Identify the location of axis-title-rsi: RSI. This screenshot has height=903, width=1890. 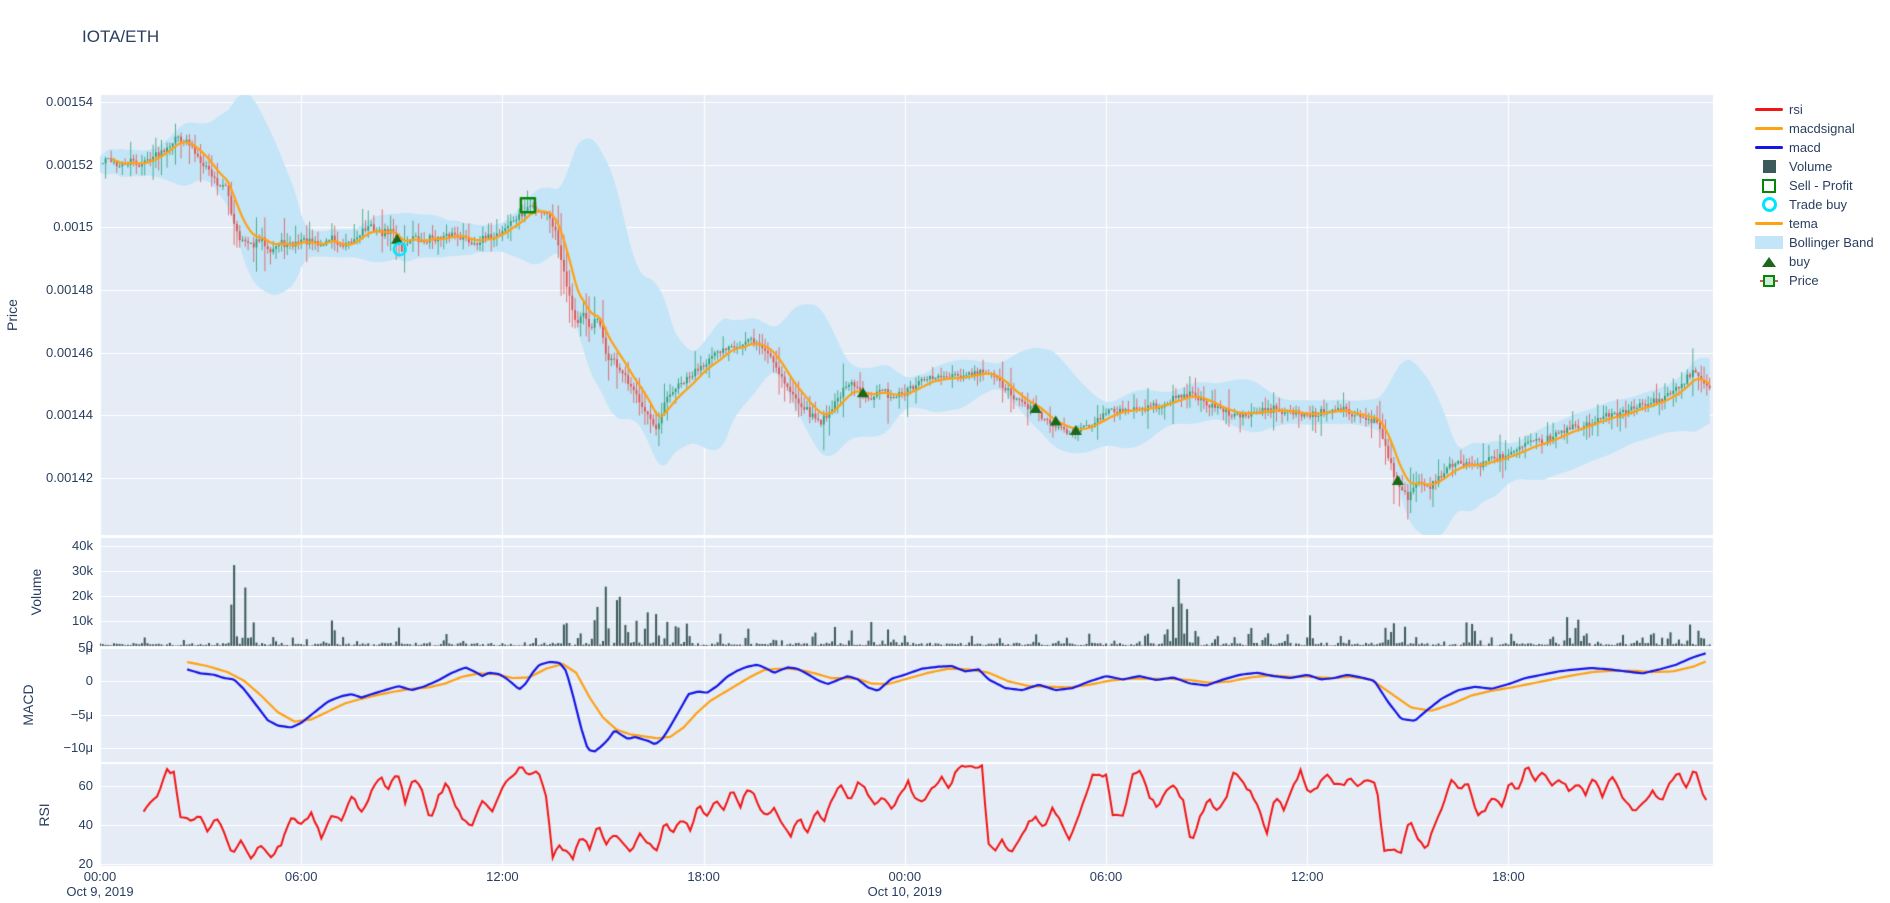
(44, 815).